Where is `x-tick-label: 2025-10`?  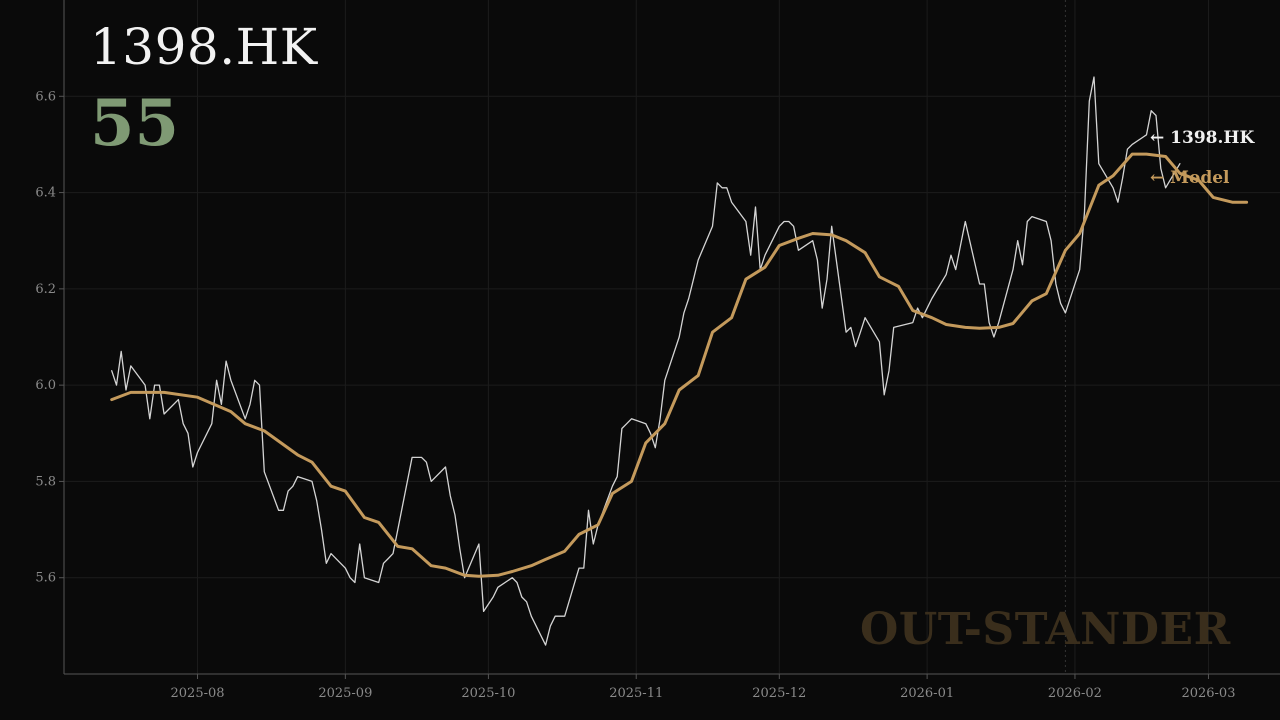 x-tick-label: 2025-10 is located at coordinates (488, 693).